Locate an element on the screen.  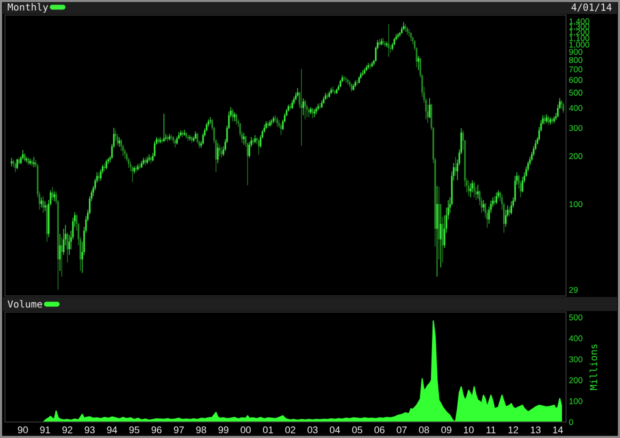
x-tick-label: 95 is located at coordinates (134, 430).